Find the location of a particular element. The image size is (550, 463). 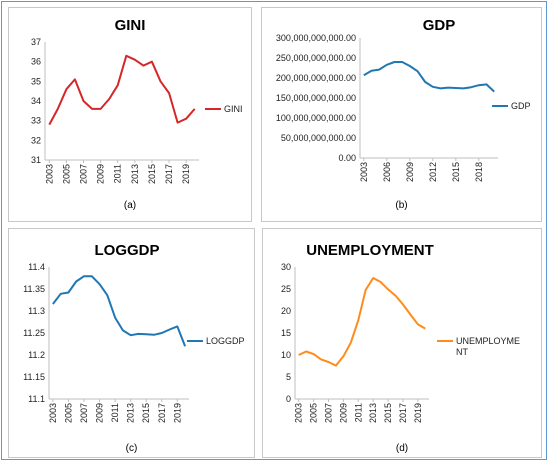

y-tick-label: 11.25 is located at coordinates (34, 333).